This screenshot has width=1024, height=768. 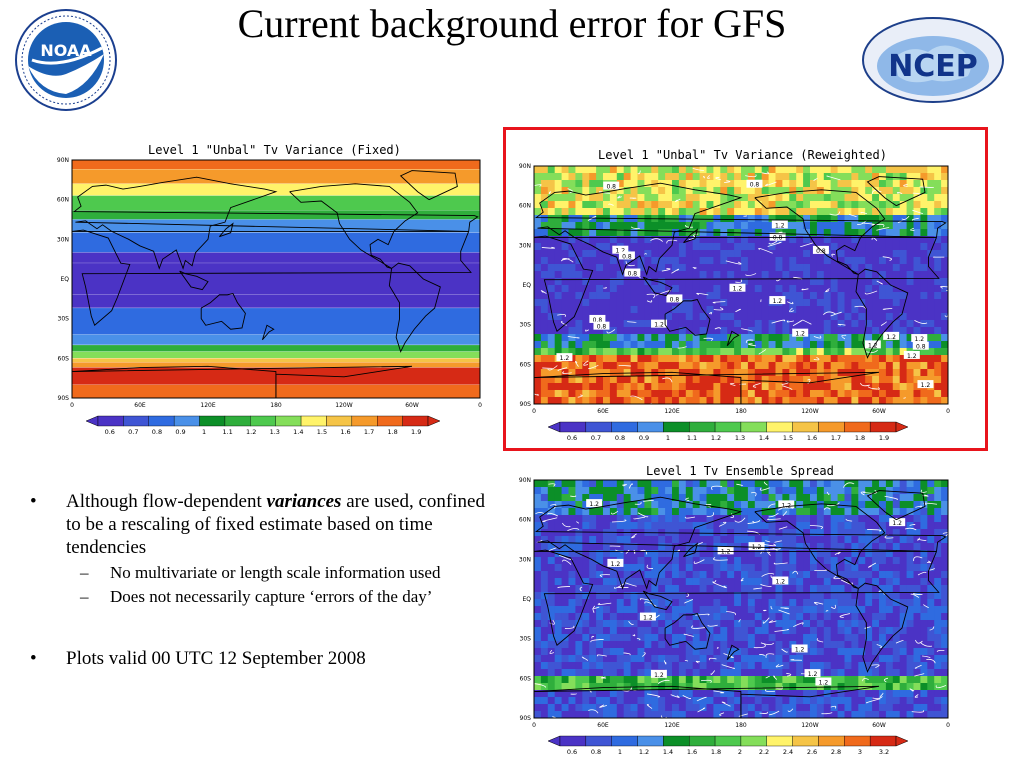 I want to click on y-tick-label: 30S, so click(x=526, y=325).